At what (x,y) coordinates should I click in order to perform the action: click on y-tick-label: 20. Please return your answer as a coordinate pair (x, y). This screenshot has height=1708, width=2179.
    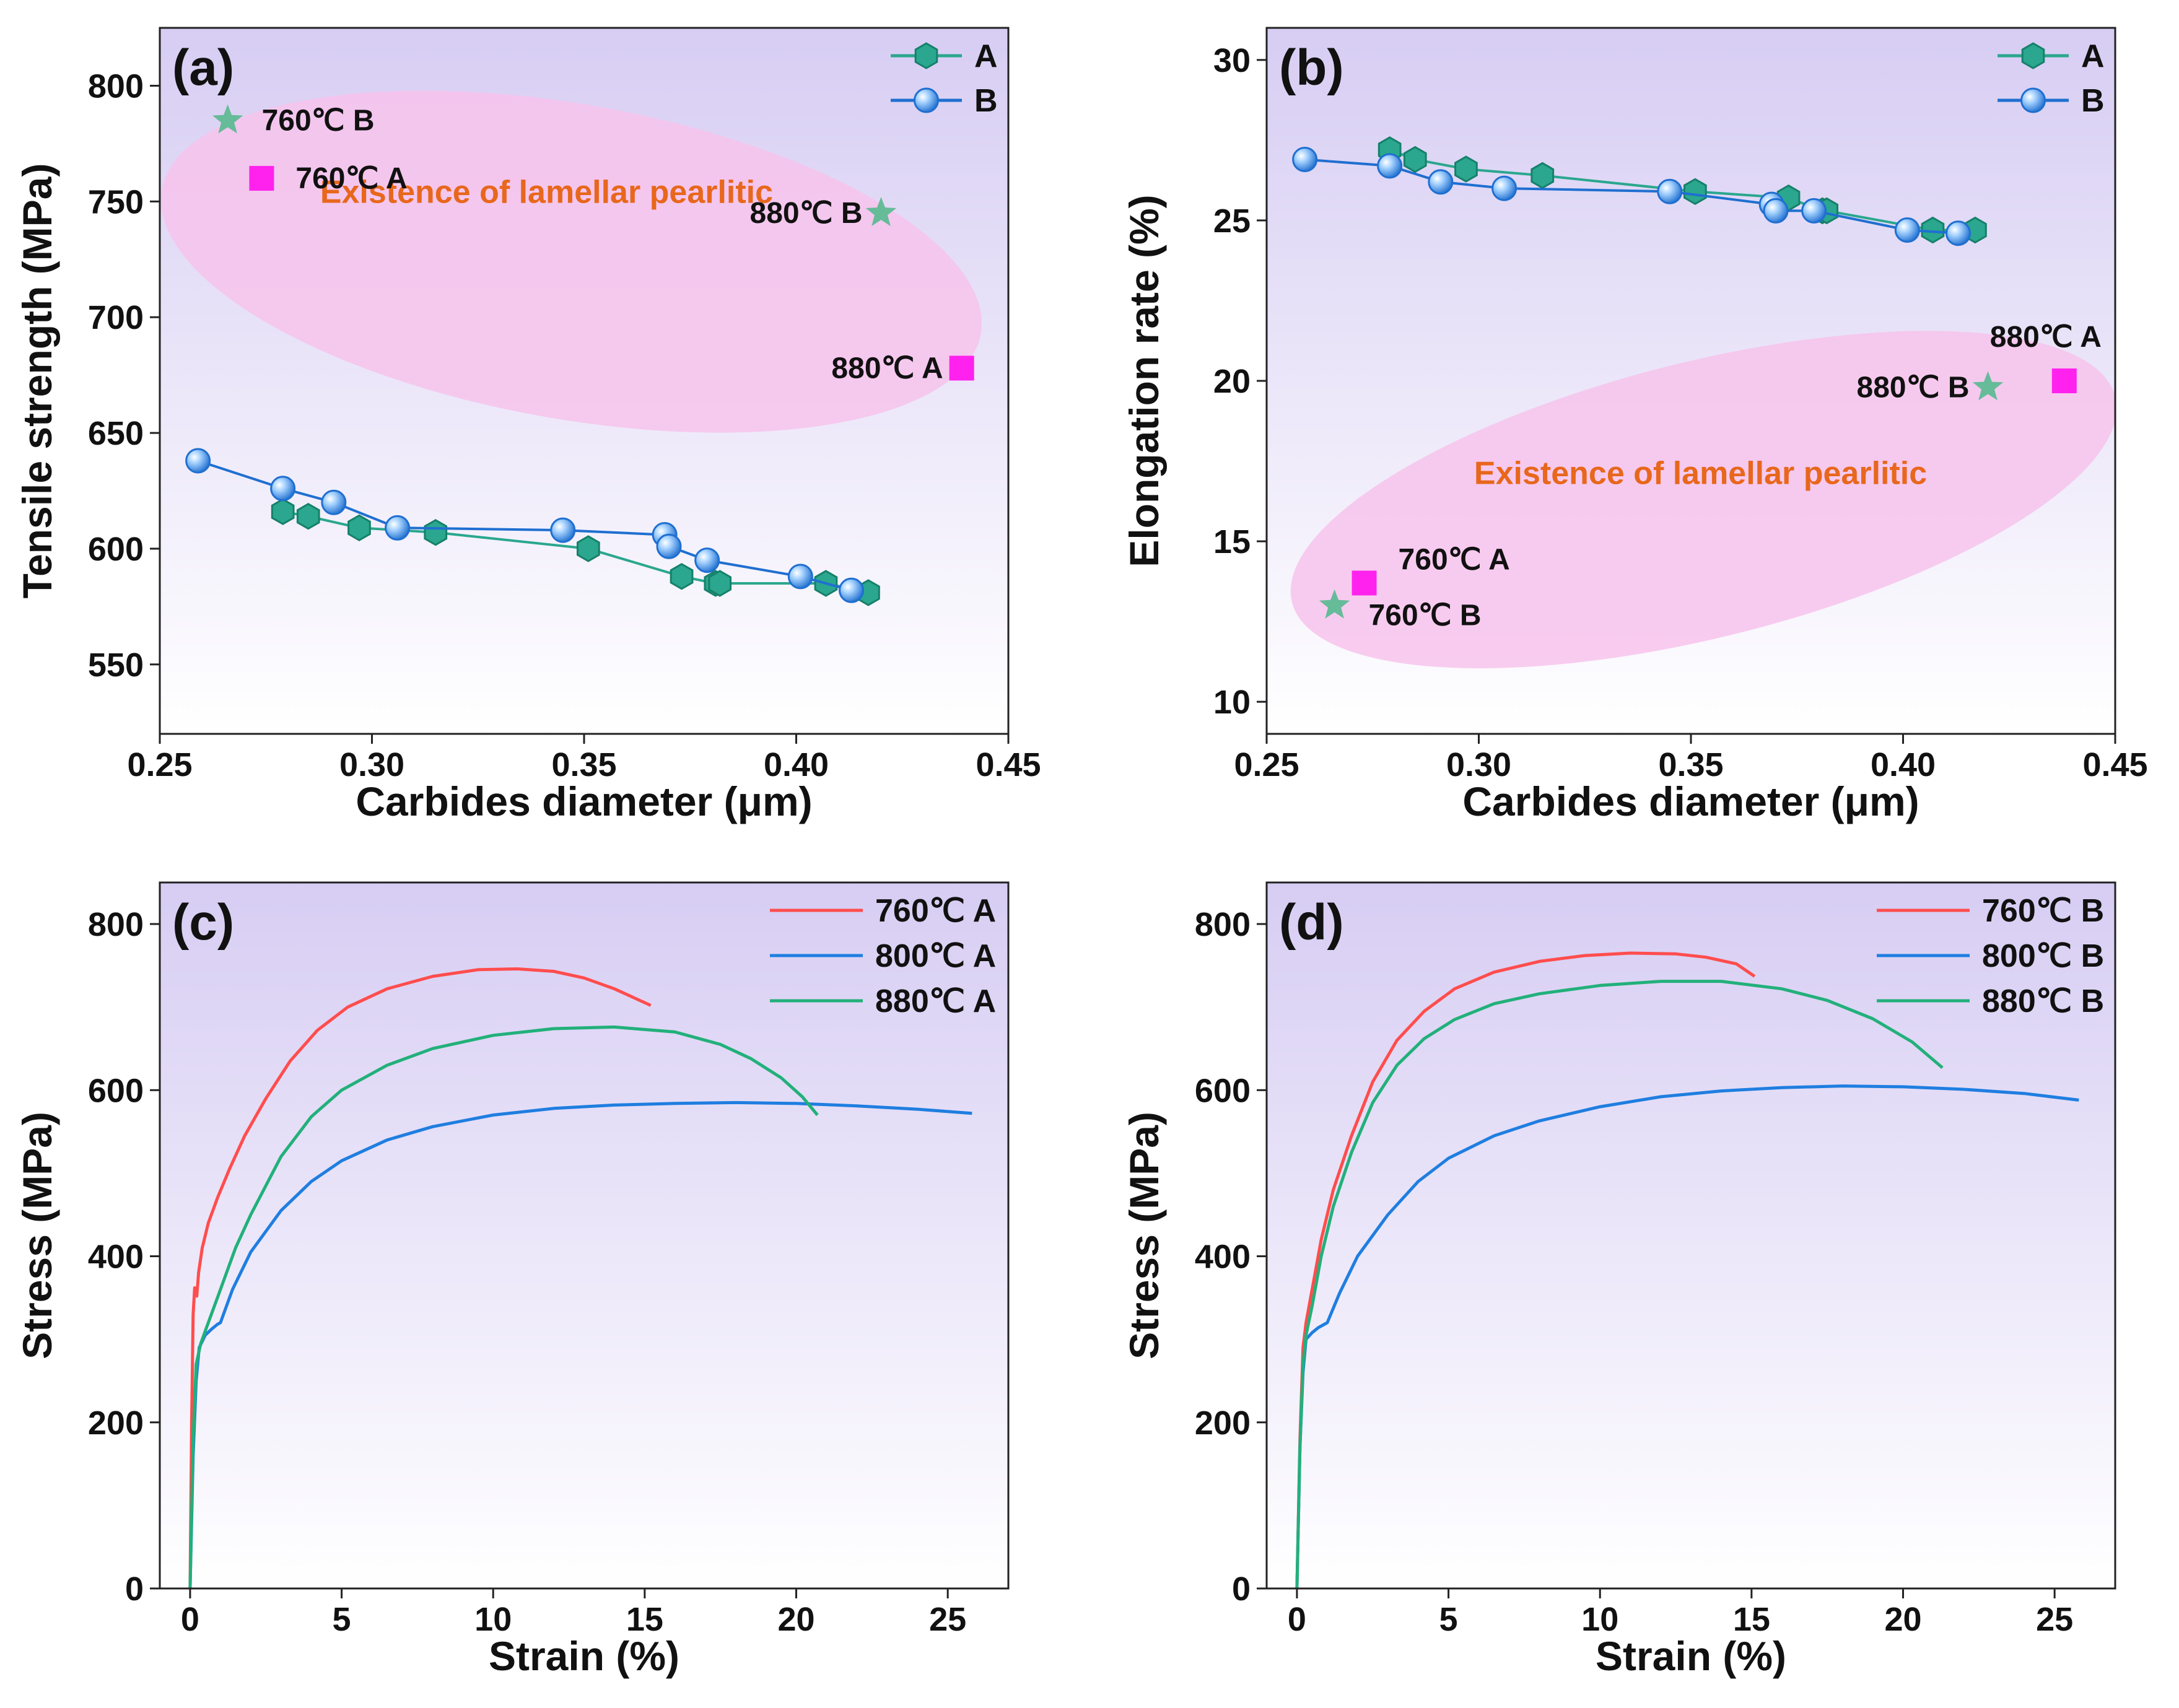
    Looking at the image, I should click on (1232, 381).